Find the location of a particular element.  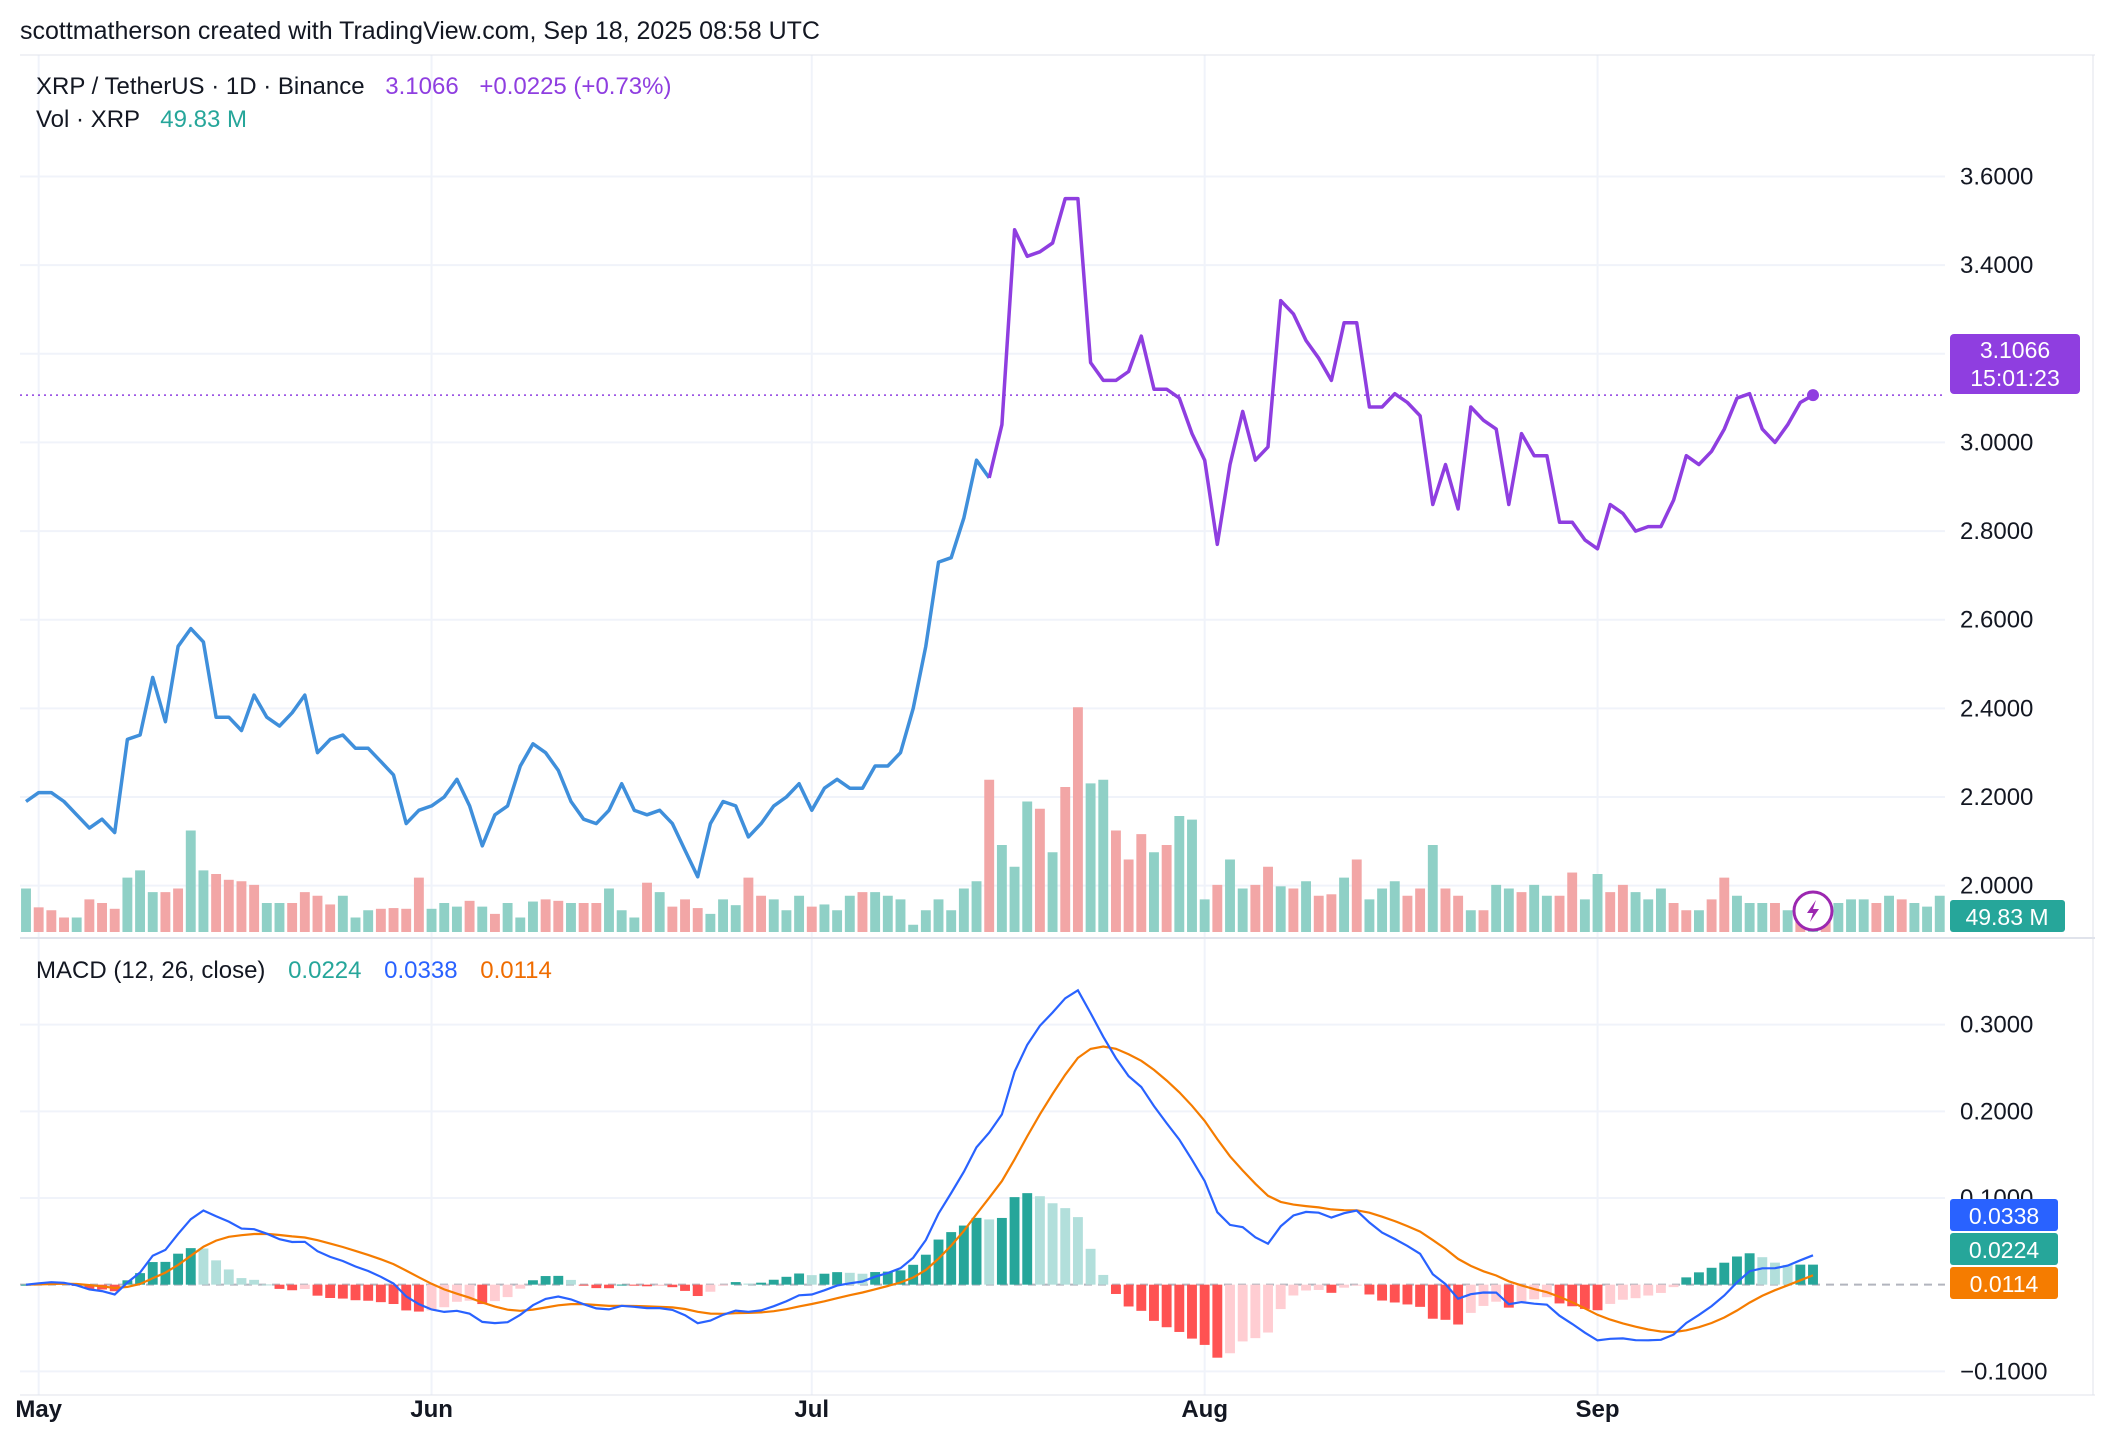

macd-signal-value: 0.0114 is located at coordinates (516, 970).